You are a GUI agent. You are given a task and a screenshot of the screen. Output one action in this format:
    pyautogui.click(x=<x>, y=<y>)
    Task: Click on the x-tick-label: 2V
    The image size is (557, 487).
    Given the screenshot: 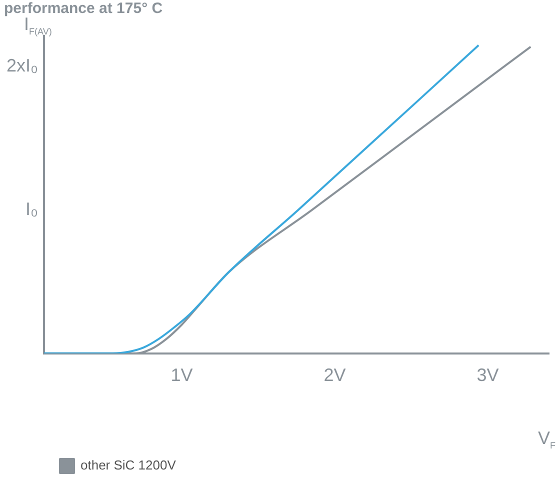 What is the action you would take?
    pyautogui.click(x=335, y=375)
    